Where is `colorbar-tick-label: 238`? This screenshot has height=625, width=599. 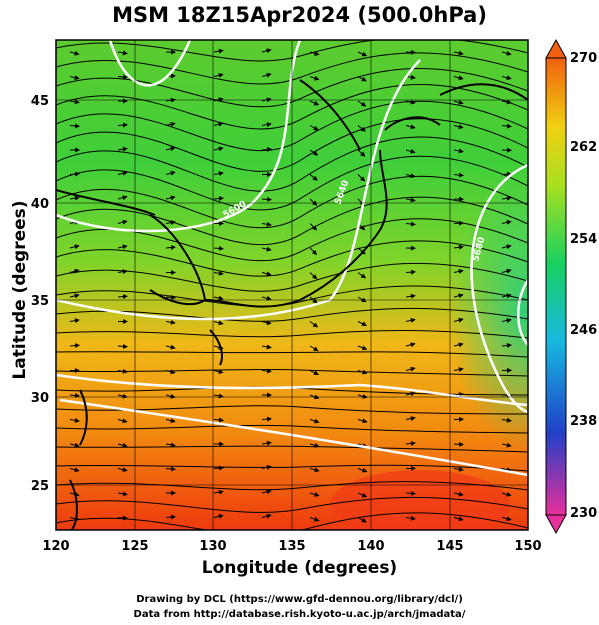 colorbar-tick-label: 238 is located at coordinates (583, 421).